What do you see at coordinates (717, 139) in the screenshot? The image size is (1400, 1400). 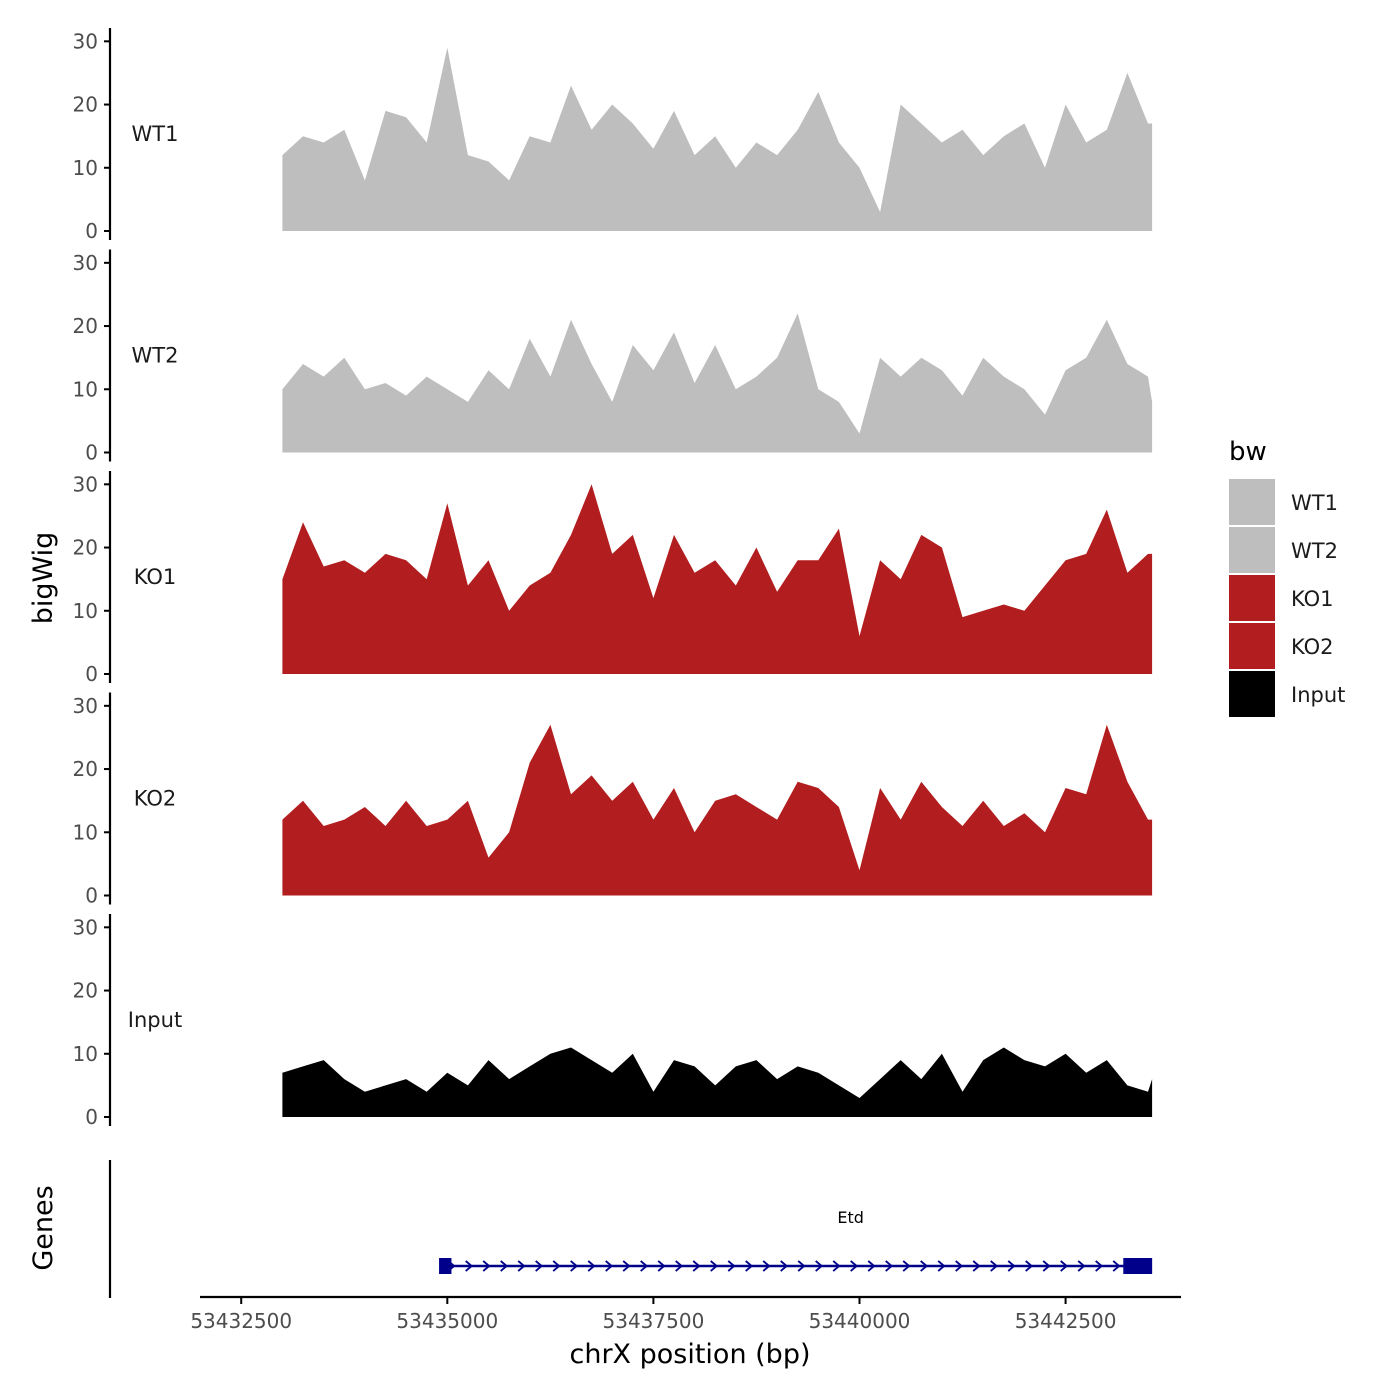 I see `area-wt1` at bounding box center [717, 139].